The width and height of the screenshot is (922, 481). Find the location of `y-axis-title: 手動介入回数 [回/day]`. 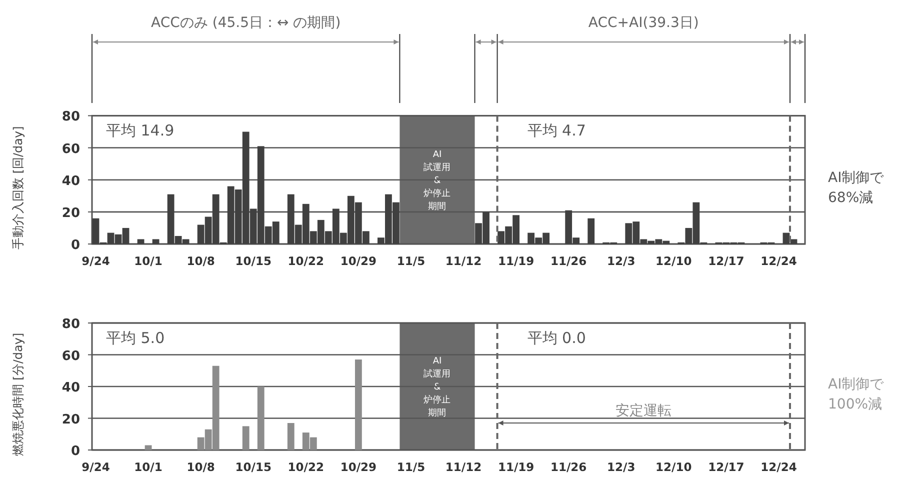

y-axis-title: 手動介入回数 [回/day] is located at coordinates (18, 188).